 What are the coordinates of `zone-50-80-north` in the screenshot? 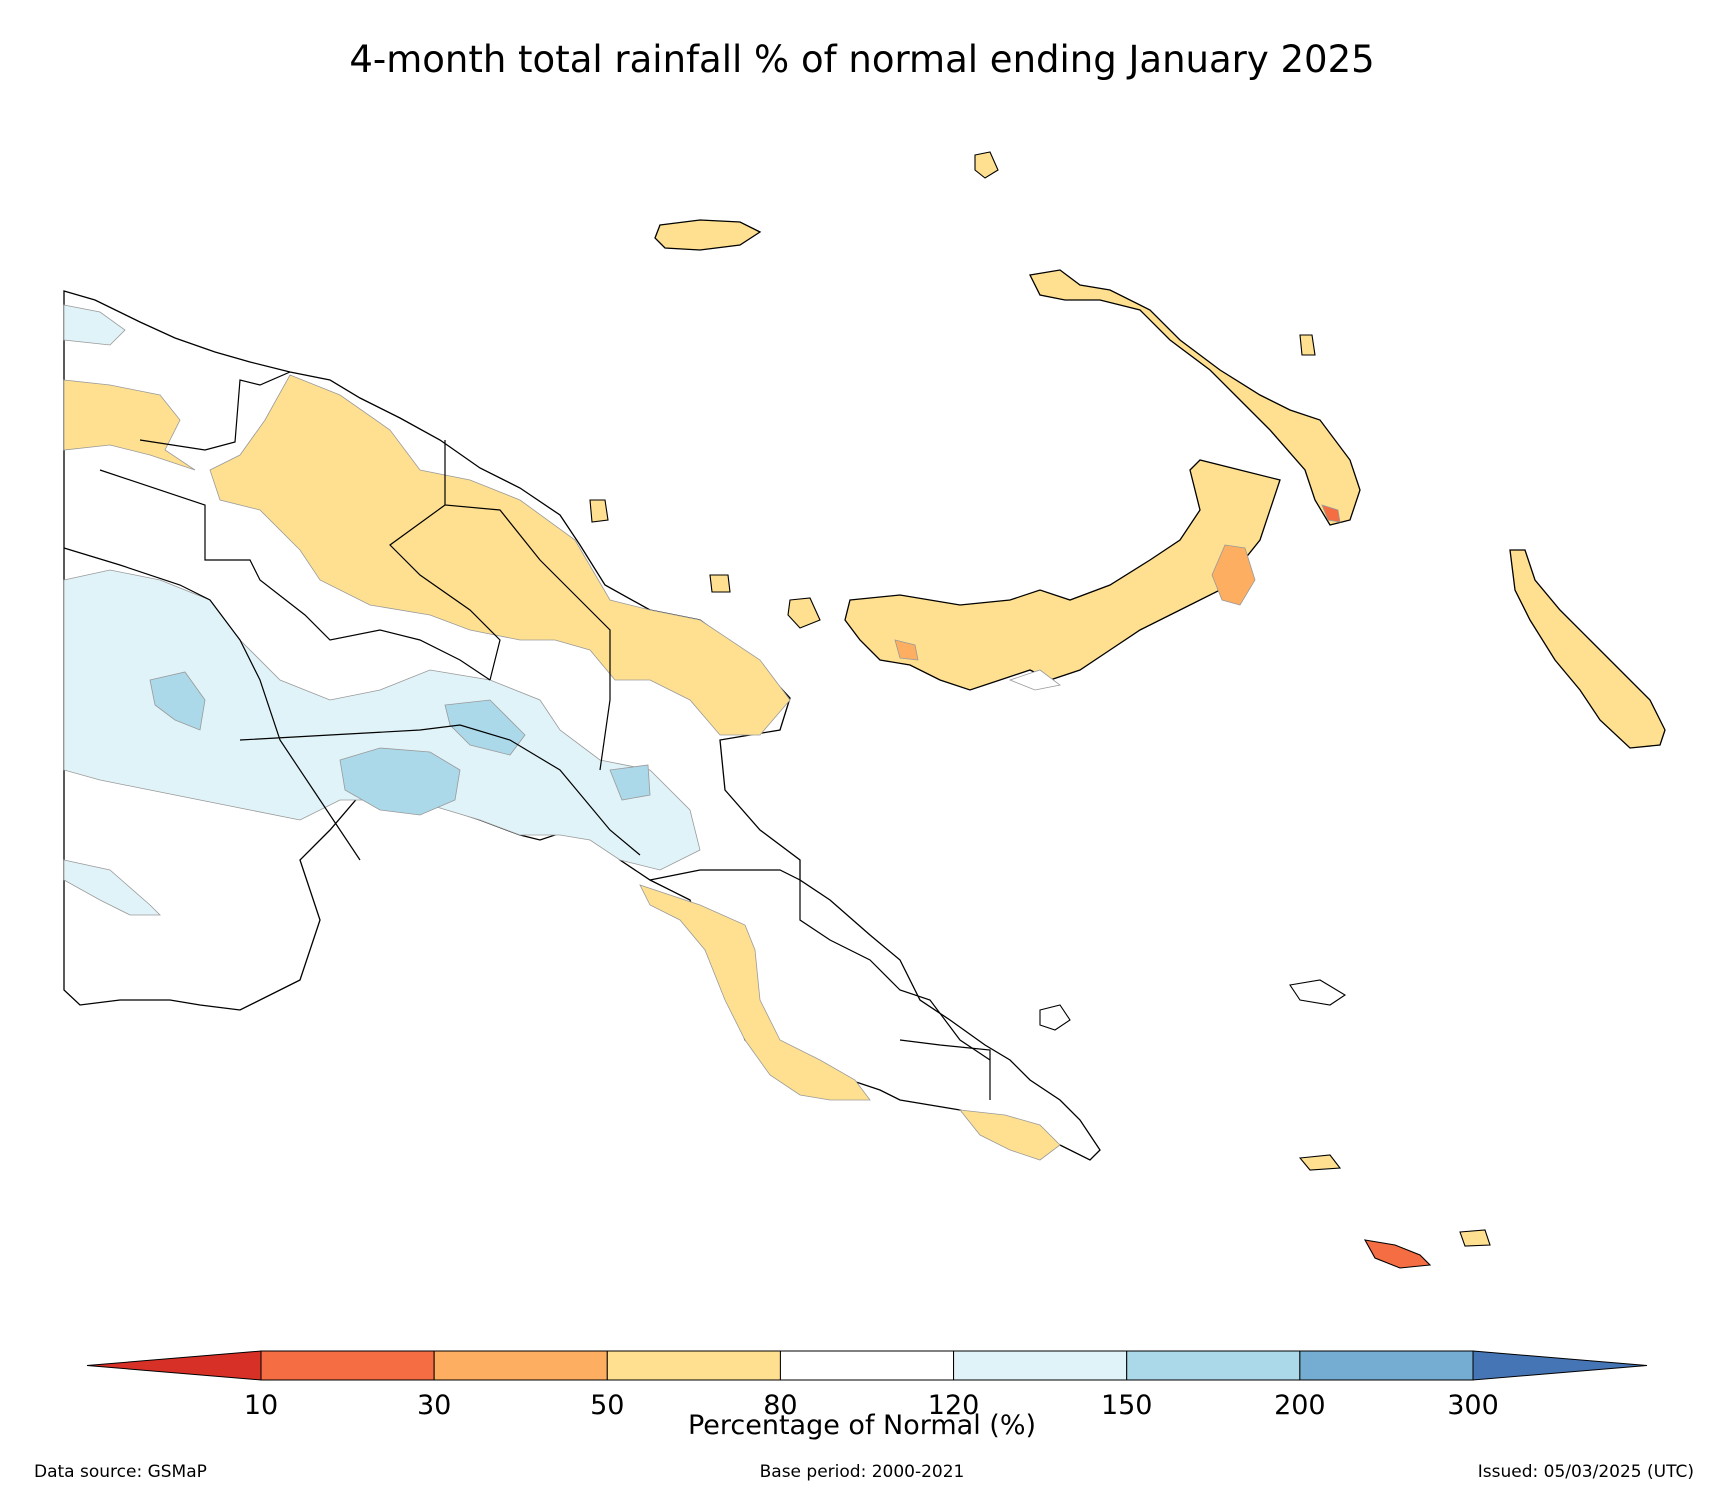 It's located at (500, 555).